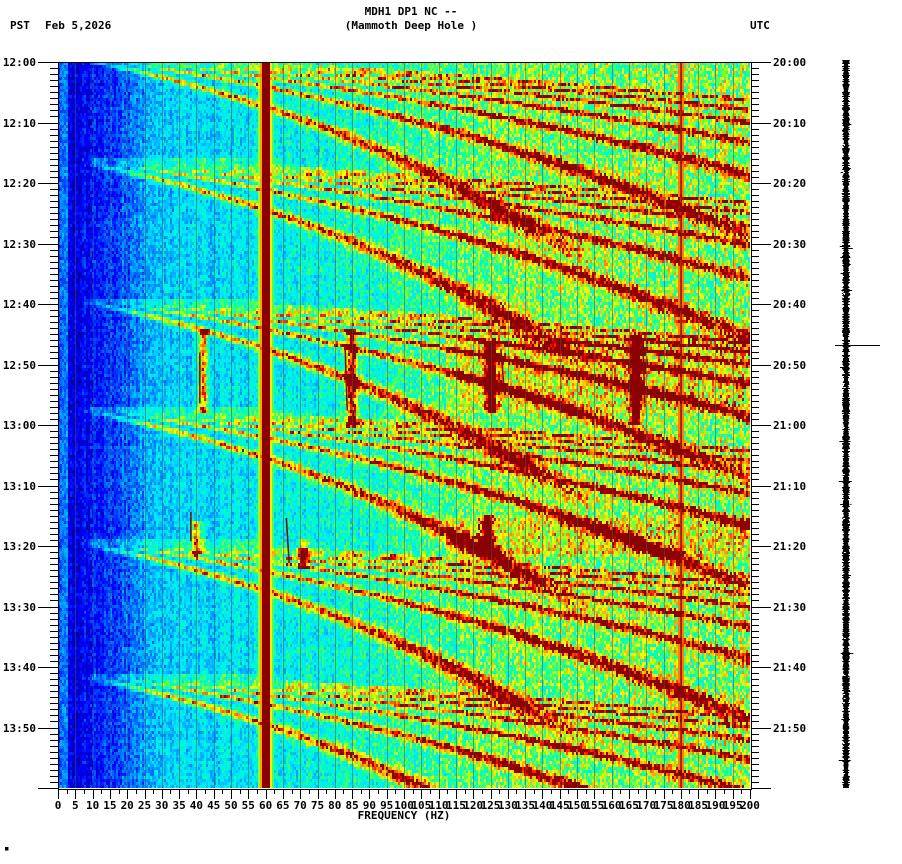 This screenshot has width=902, height=864. I want to click on frequency-tick-label: 110, so click(438, 805).